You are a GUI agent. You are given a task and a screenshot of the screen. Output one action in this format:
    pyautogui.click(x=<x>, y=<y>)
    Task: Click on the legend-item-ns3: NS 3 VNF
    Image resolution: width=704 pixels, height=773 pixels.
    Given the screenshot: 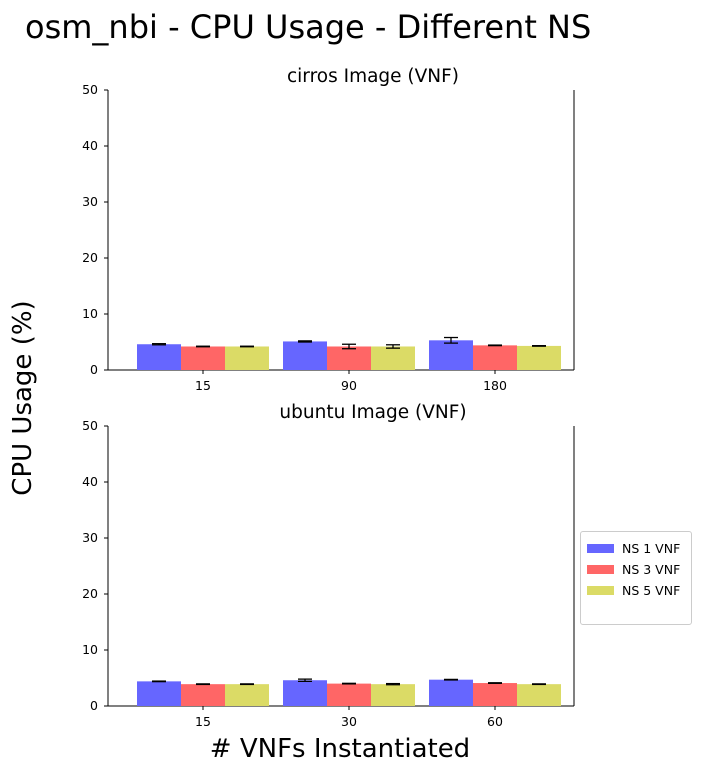 What is the action you would take?
    pyautogui.click(x=636, y=569)
    